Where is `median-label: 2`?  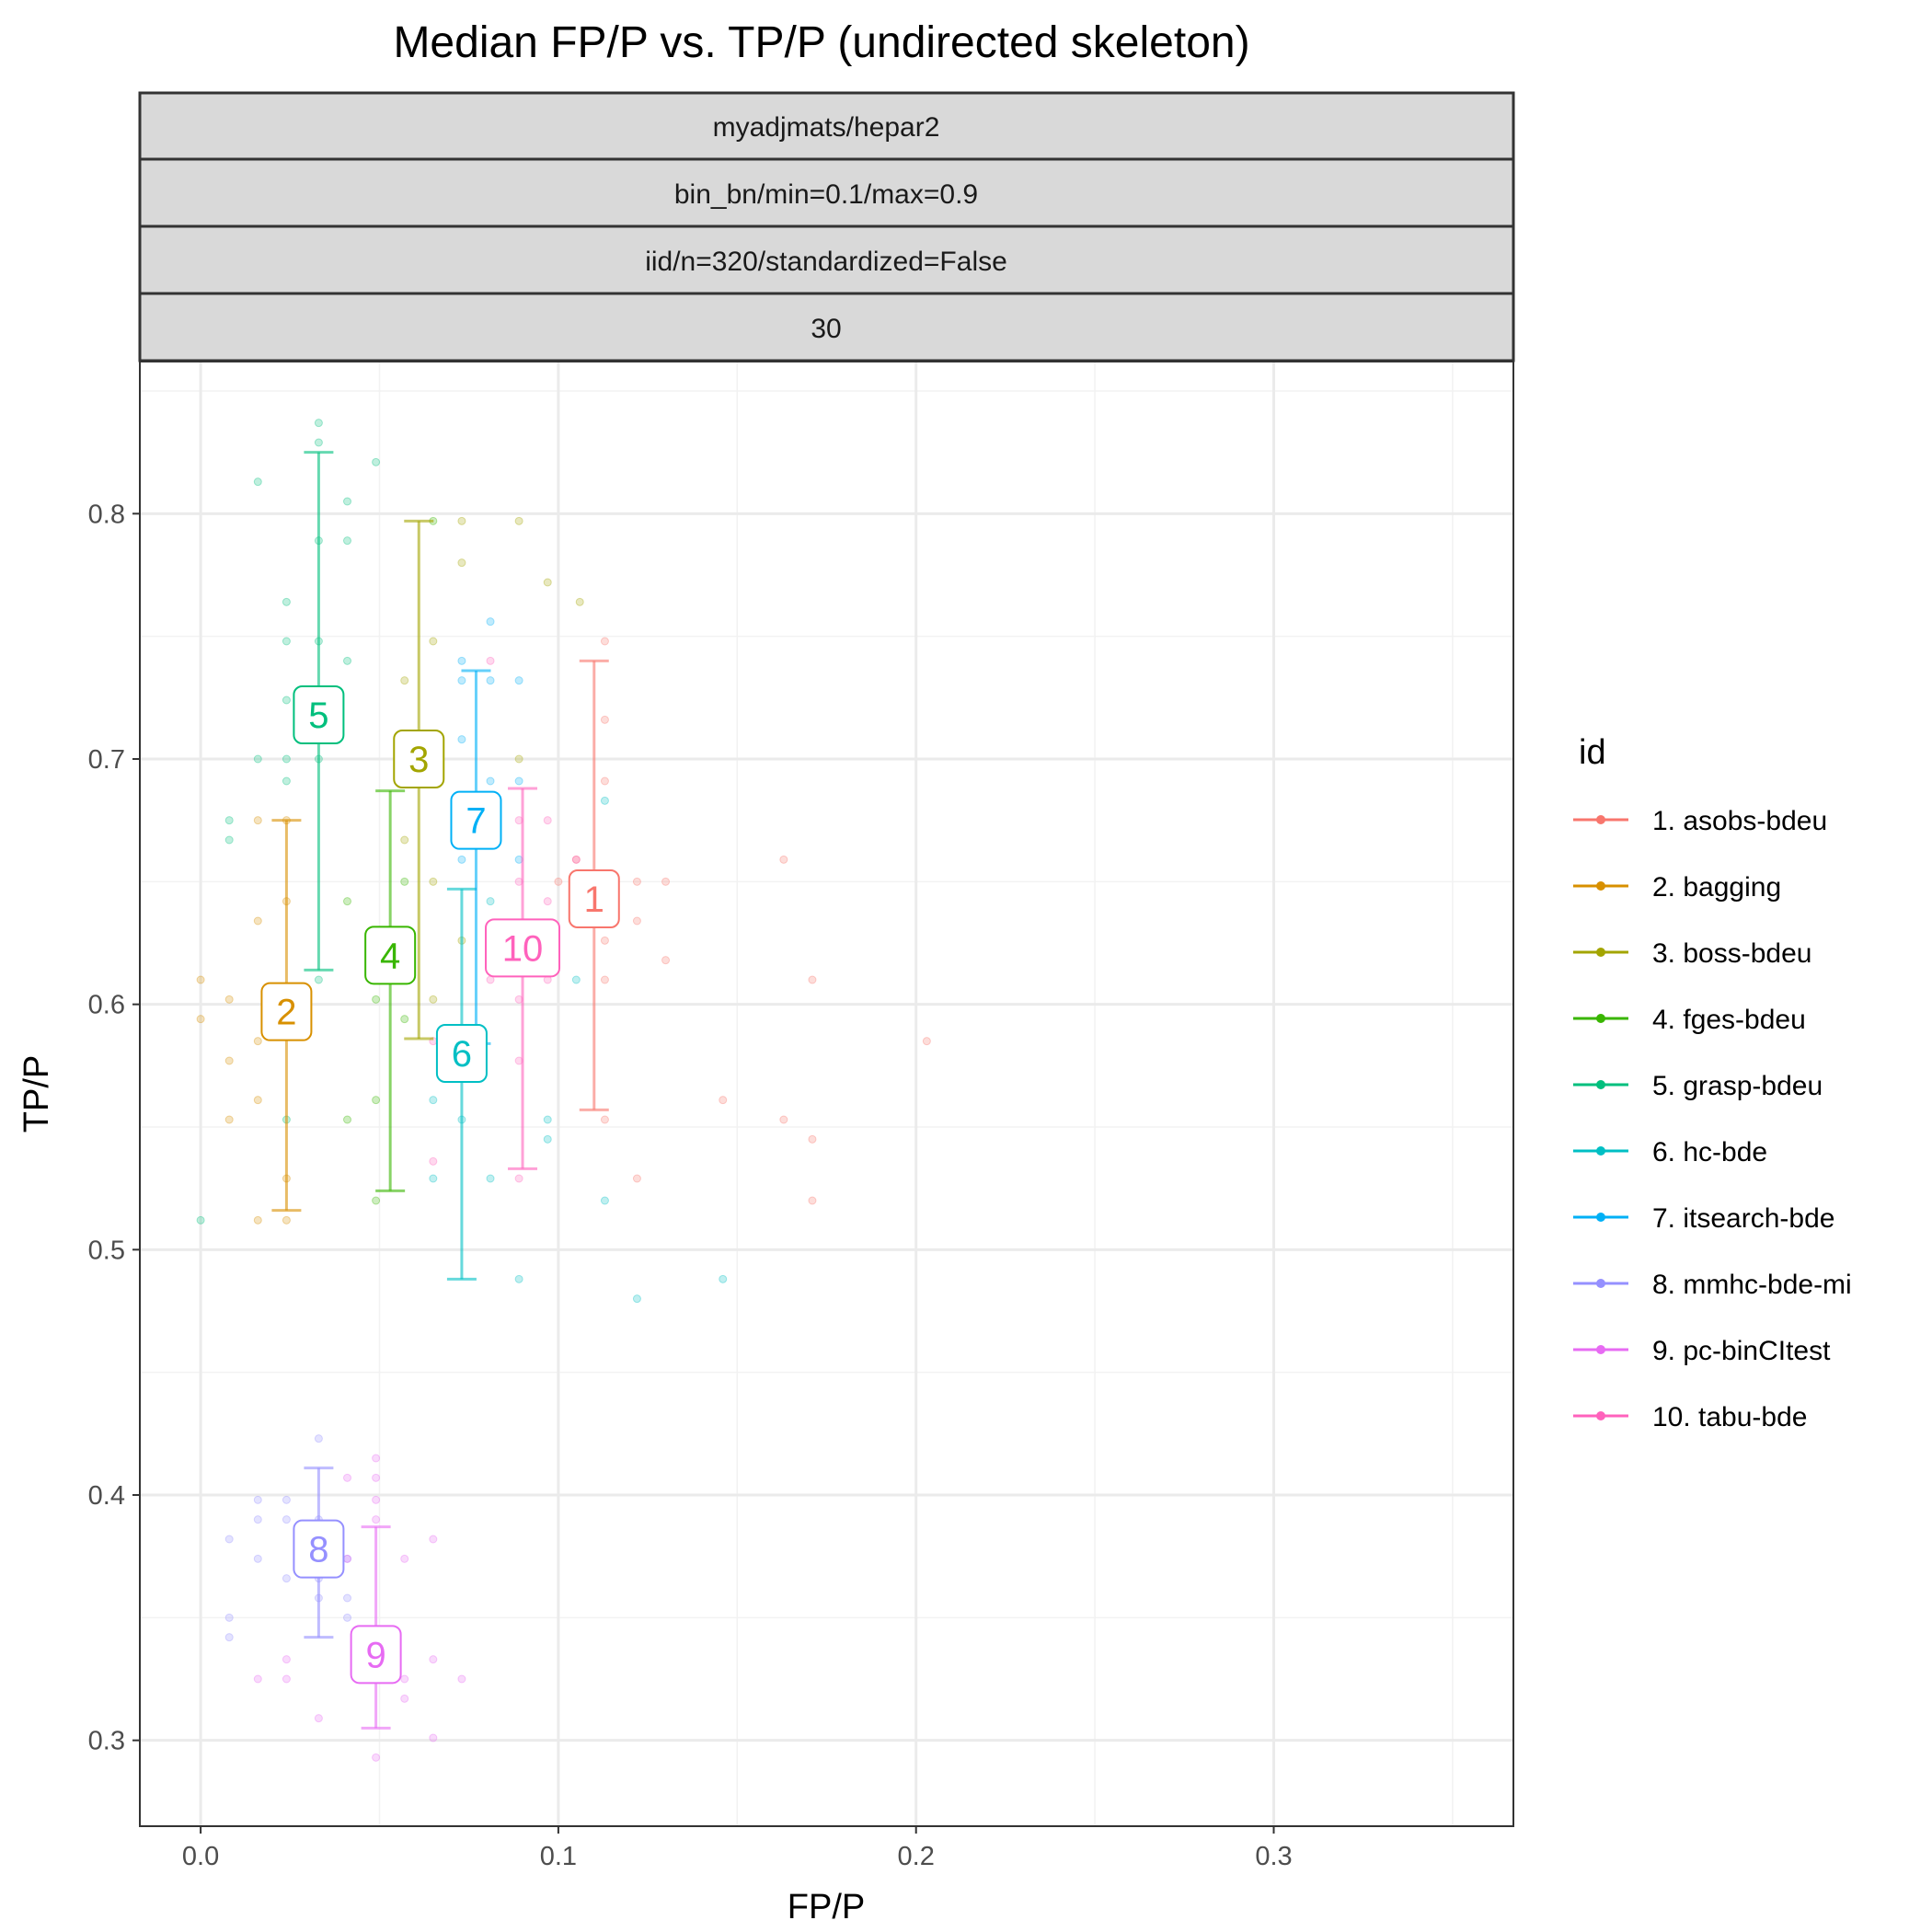 median-label: 2 is located at coordinates (286, 1013).